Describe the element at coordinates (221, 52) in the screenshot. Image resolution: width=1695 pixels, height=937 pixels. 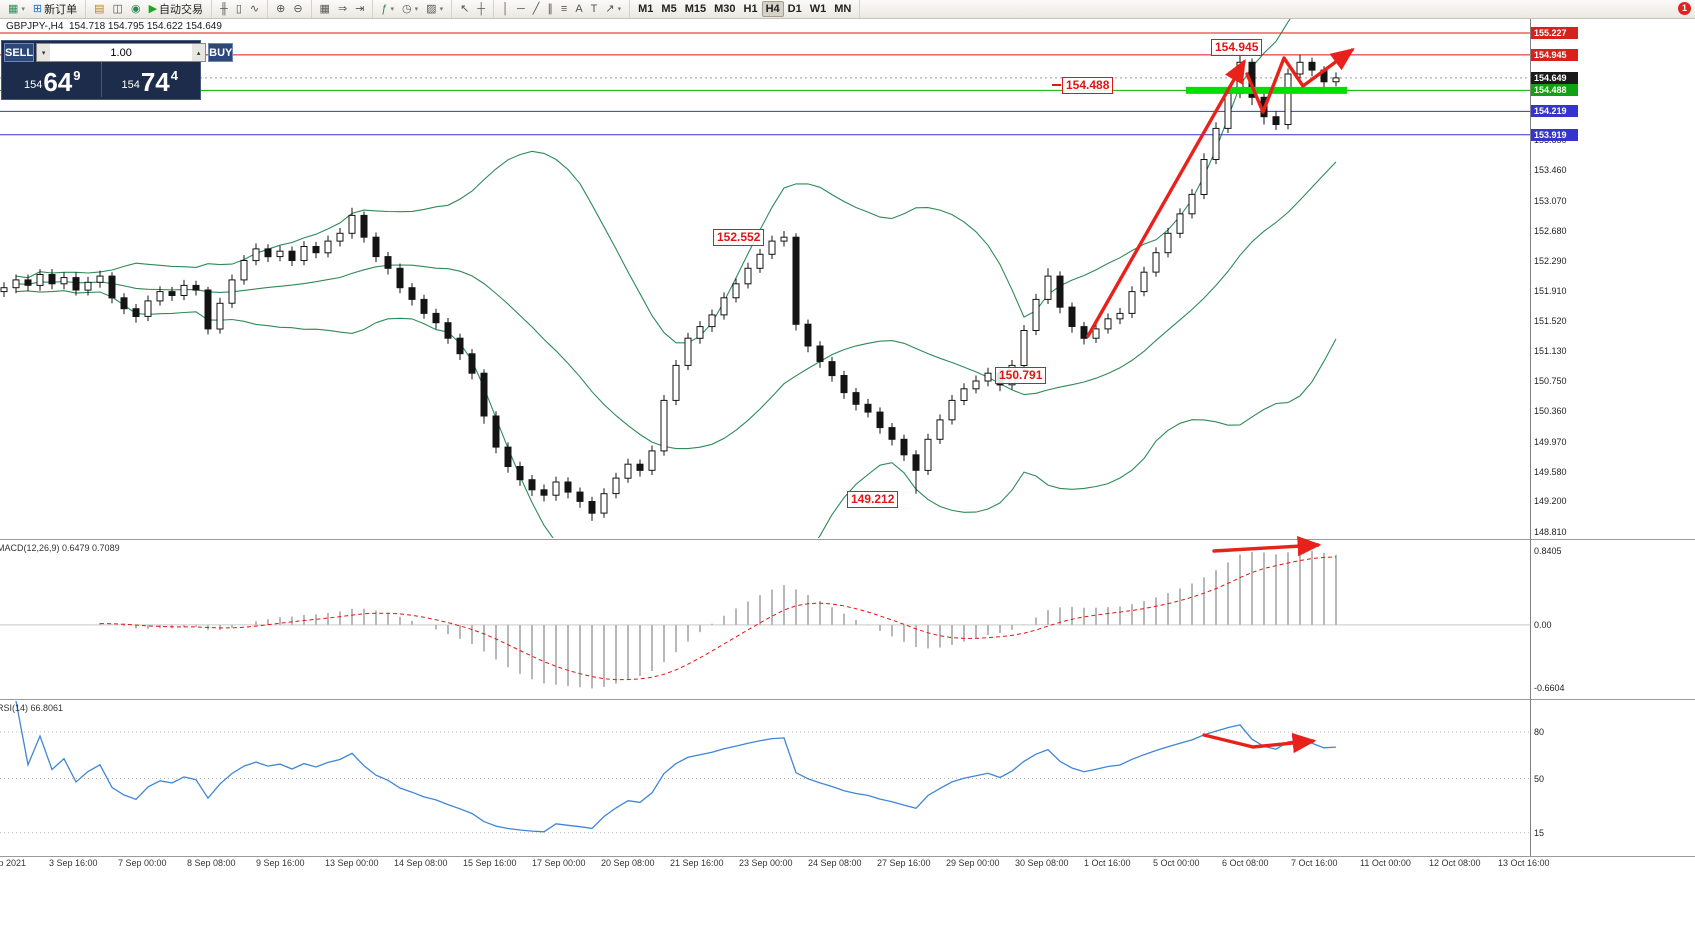
I see `buy-button: BUY` at that location.